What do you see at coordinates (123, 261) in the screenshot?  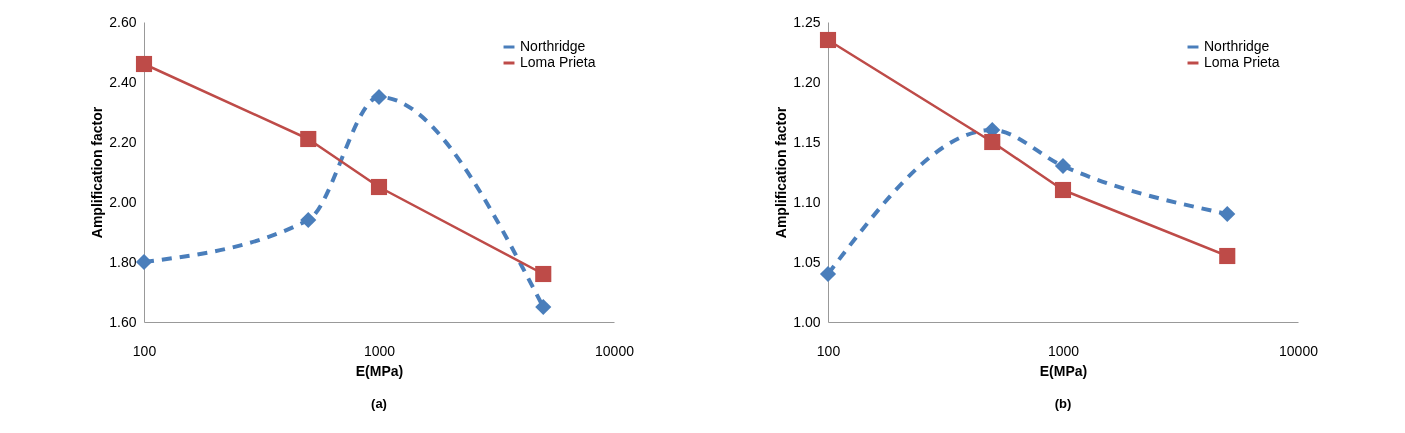 I see `y-tick-label: 1.80` at bounding box center [123, 261].